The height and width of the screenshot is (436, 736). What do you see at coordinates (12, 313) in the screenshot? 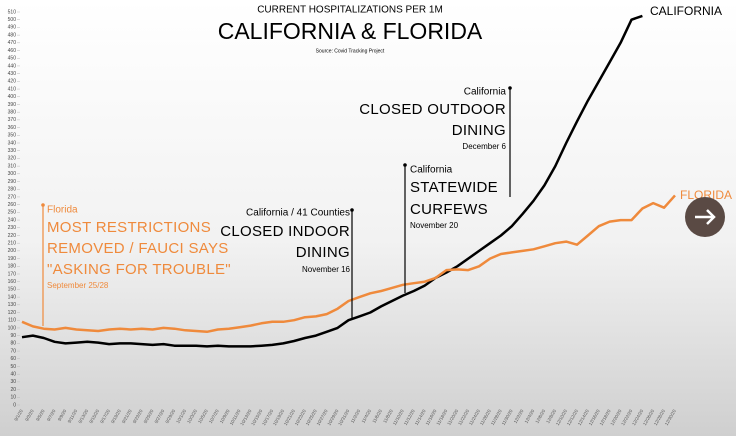
I see `y-tick-label: 120` at bounding box center [12, 313].